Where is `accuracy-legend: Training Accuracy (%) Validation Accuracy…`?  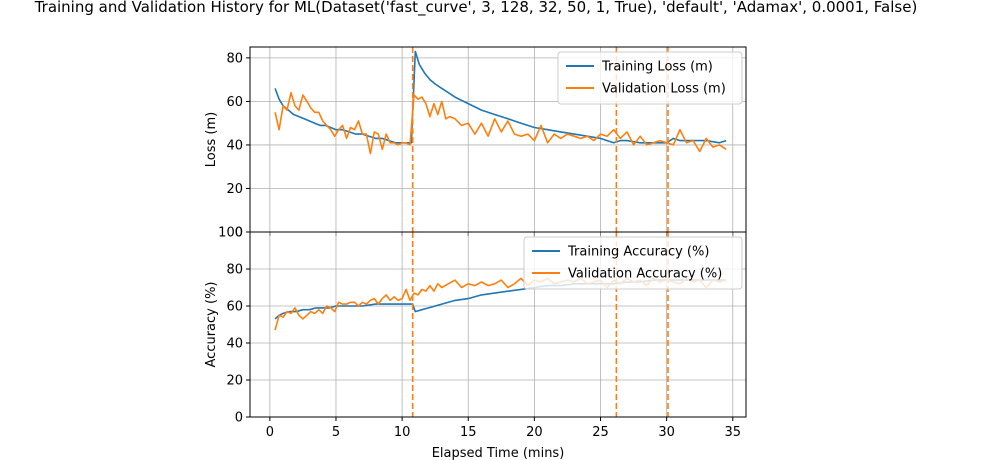
accuracy-legend: Training Accuracy (%) Validation Accuracy… is located at coordinates (633, 263).